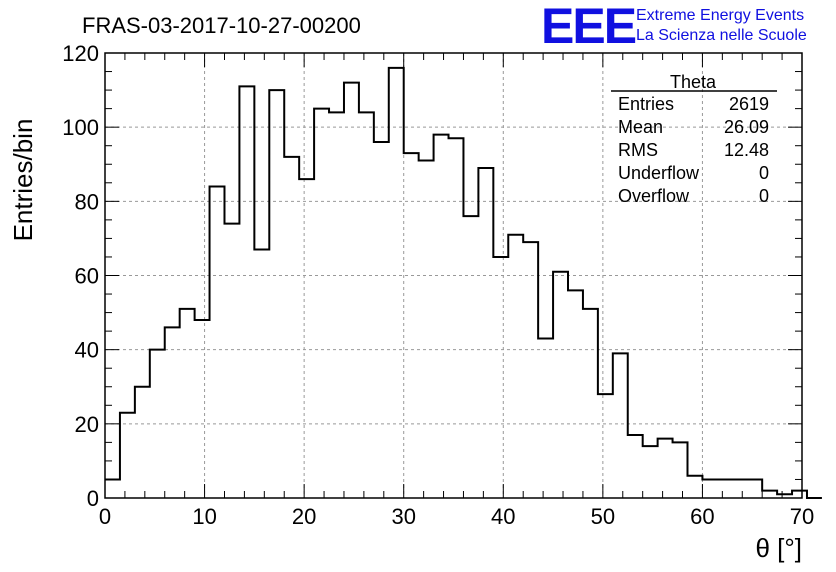  I want to click on stats-row-label: RMS, so click(638, 150).